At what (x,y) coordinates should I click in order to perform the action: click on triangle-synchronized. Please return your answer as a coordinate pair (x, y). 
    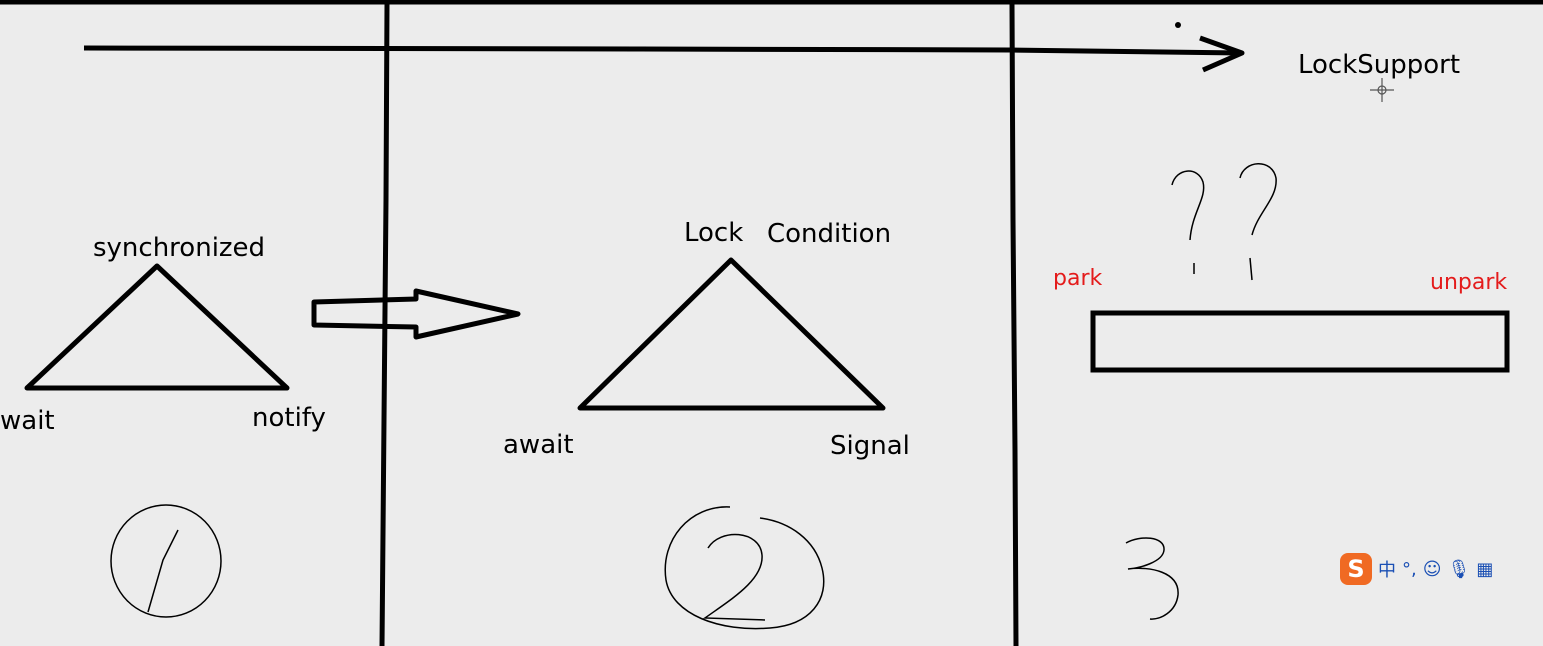
    Looking at the image, I should click on (157, 327).